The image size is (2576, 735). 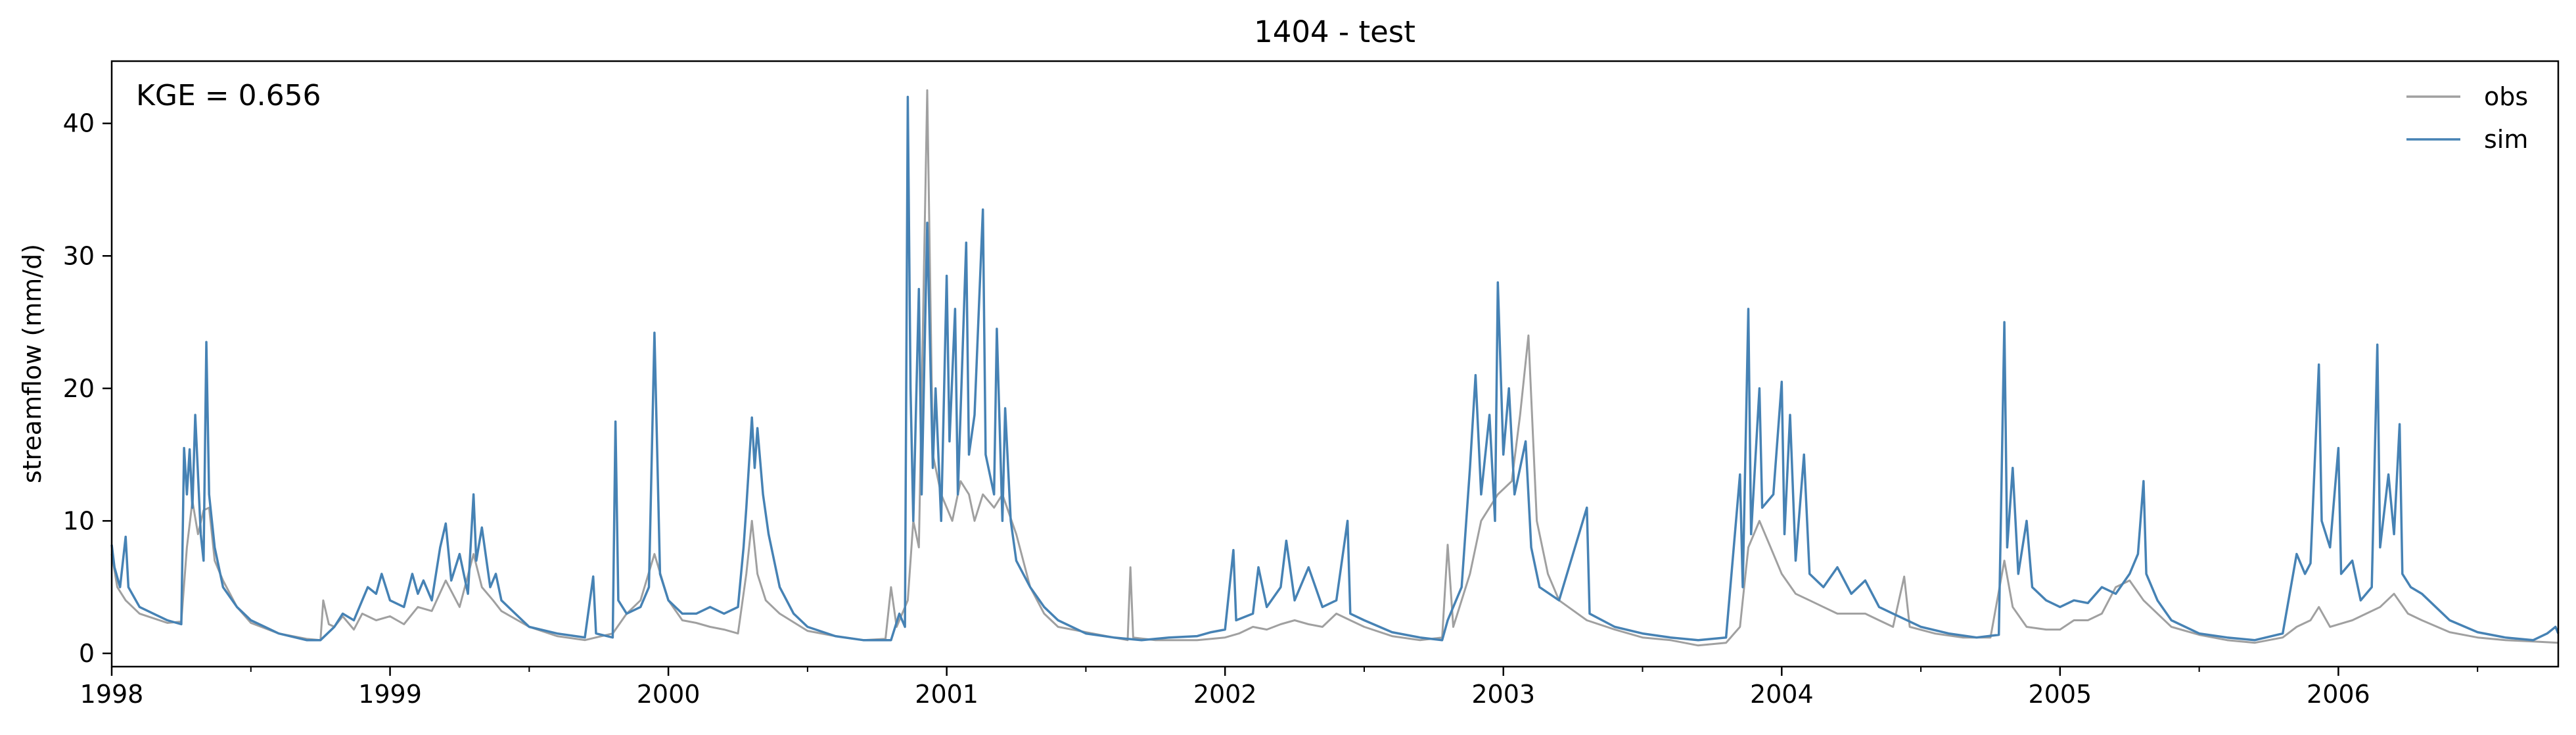 What do you see at coordinates (79, 389) in the screenshot?
I see `y-tick-label-20: 20` at bounding box center [79, 389].